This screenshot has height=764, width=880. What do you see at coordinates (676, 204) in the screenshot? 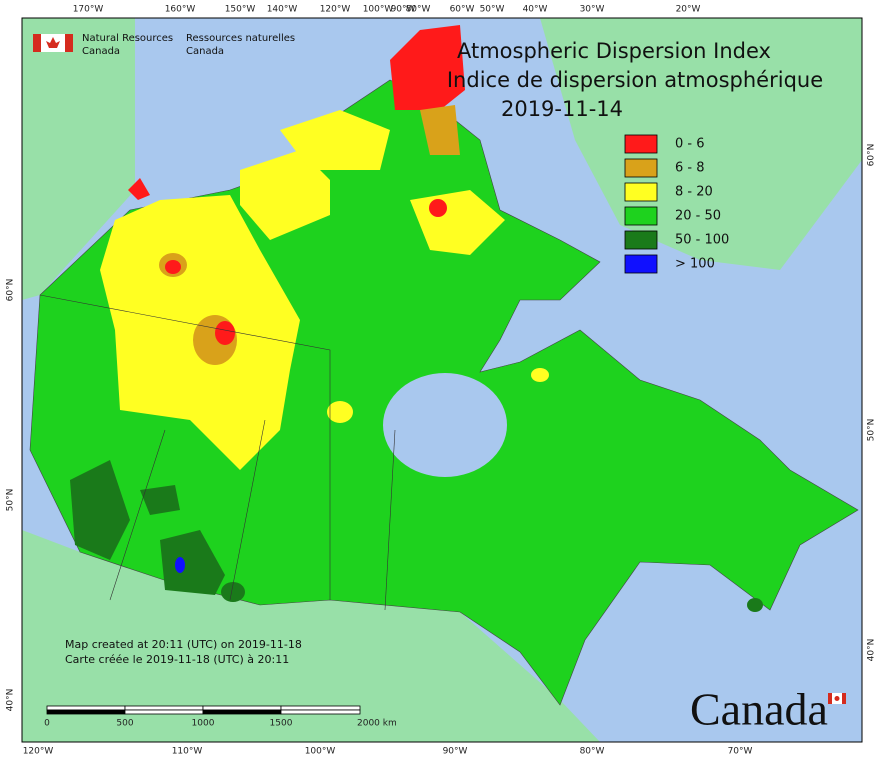
I see `legend: 0 - 6 6 - 8 8 - 20 20 - 50 50 - 100 > 100` at bounding box center [676, 204].